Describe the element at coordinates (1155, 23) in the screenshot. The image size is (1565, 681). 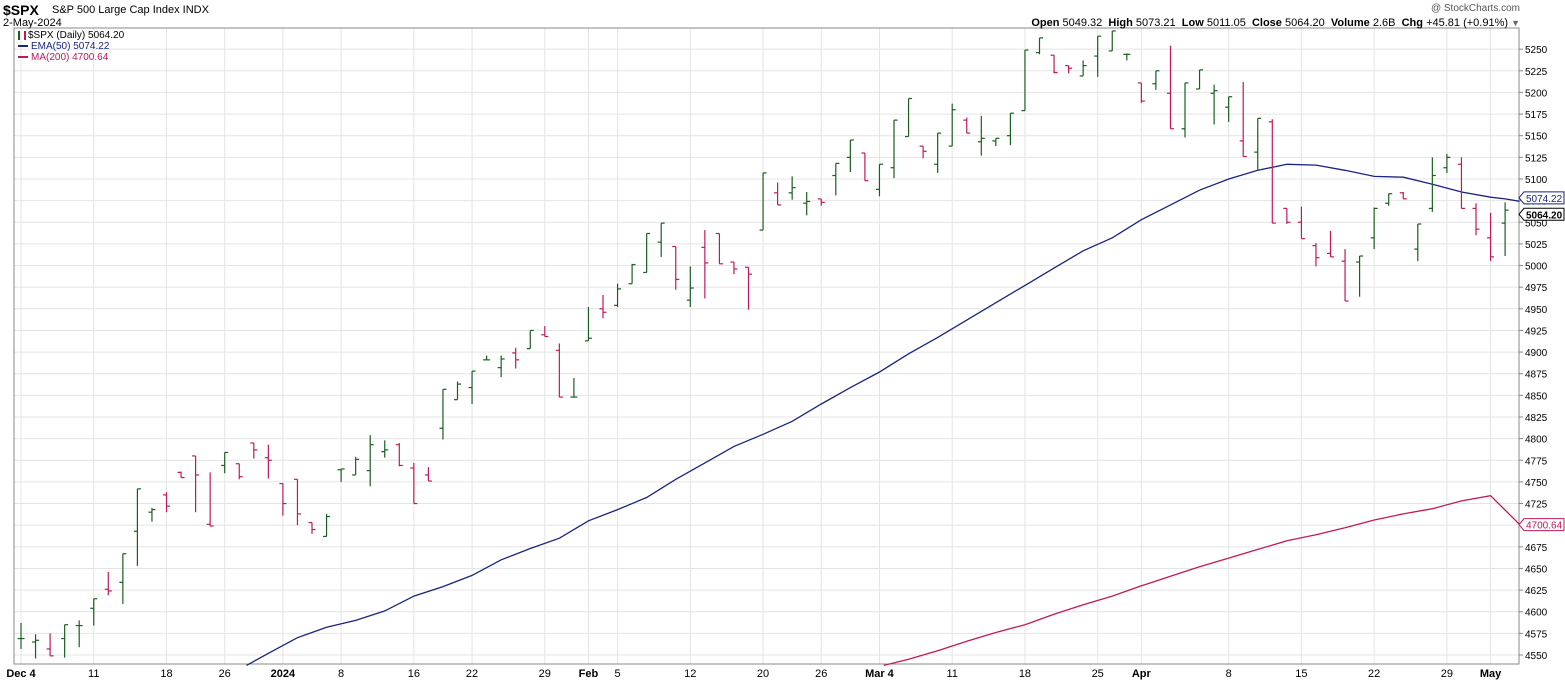
I see `high-value: 5073.21` at that location.